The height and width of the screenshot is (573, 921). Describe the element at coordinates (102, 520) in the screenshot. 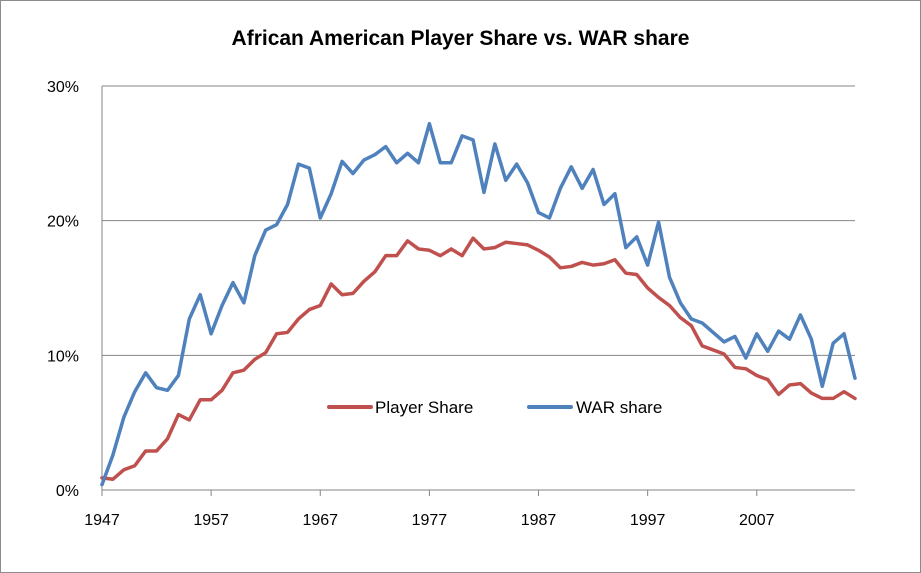

I see `x-tick-label: 1947` at that location.